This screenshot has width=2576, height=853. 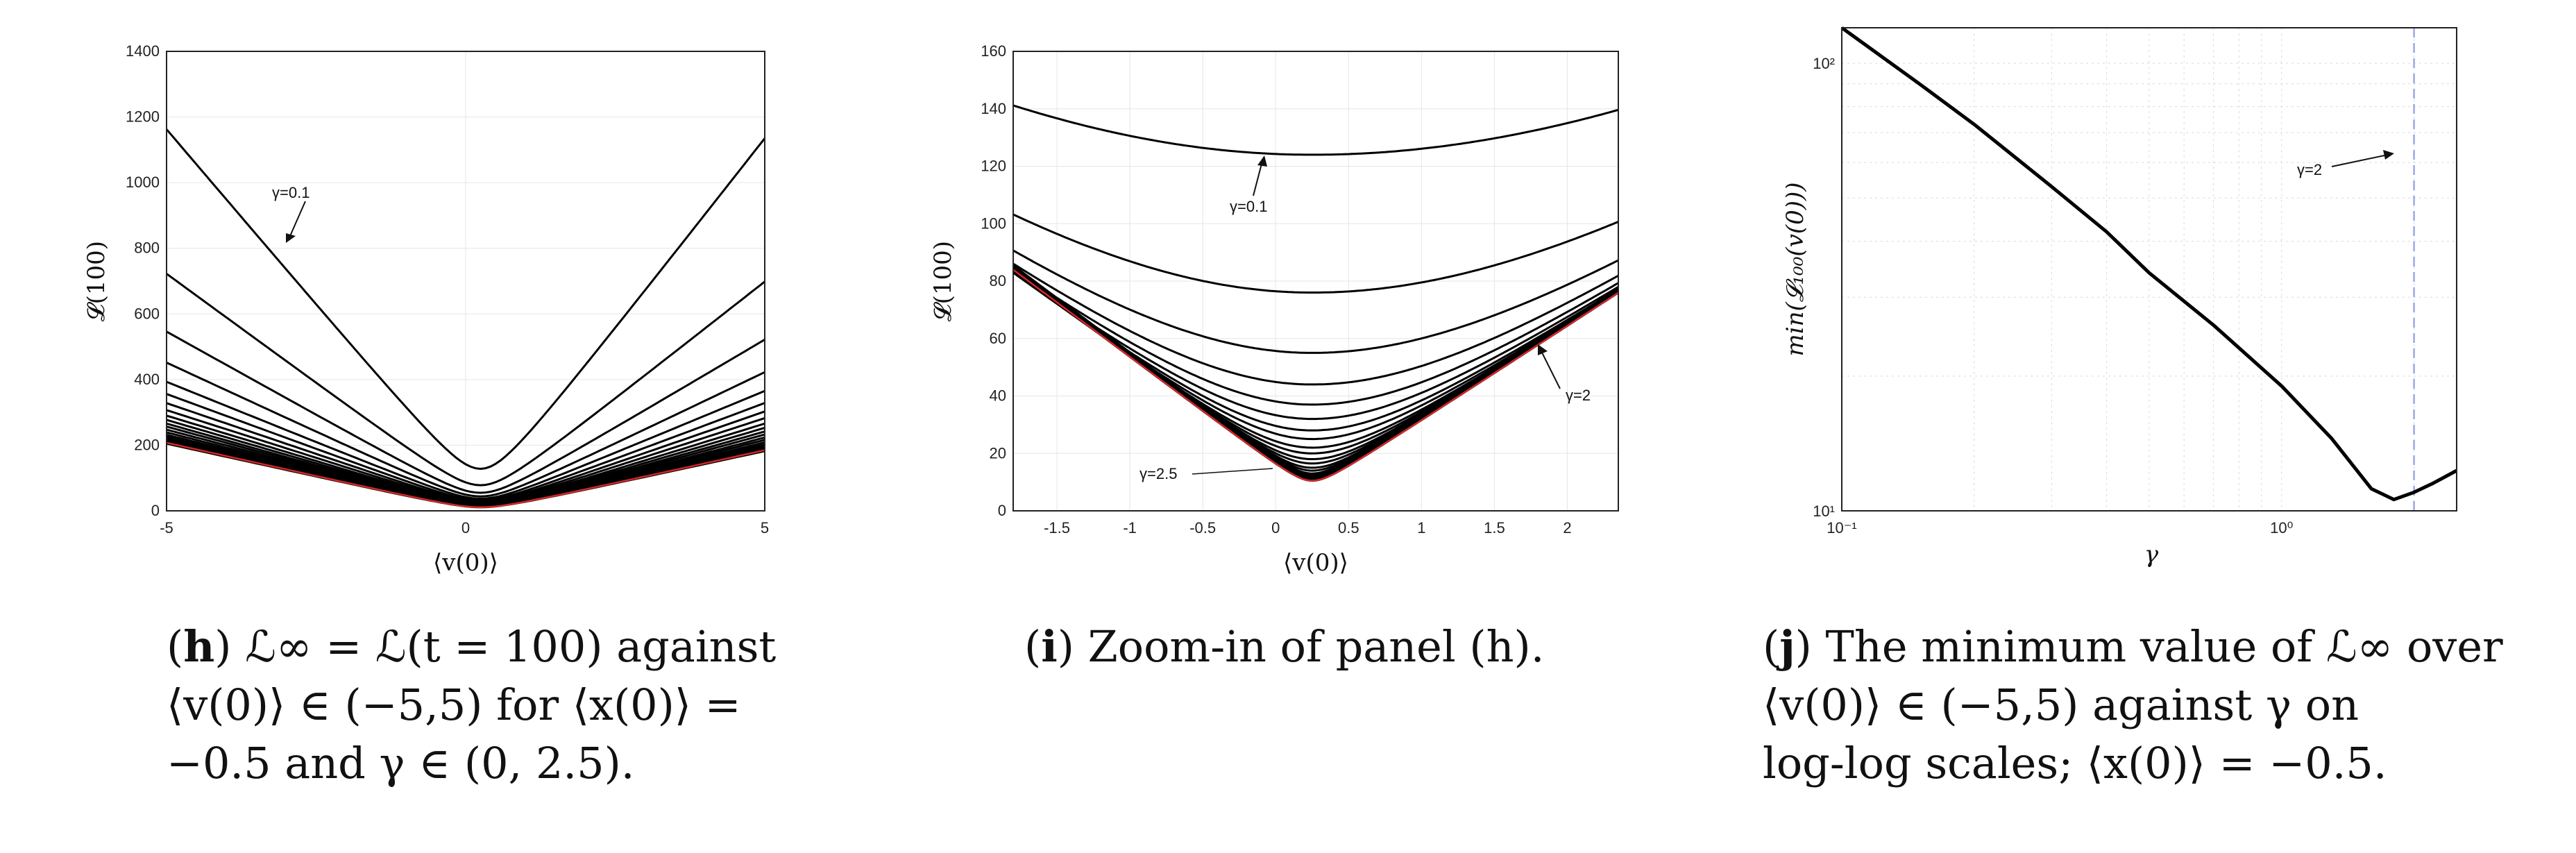 I want to click on x-tick-label: 10⁻¹, so click(x=1841, y=528).